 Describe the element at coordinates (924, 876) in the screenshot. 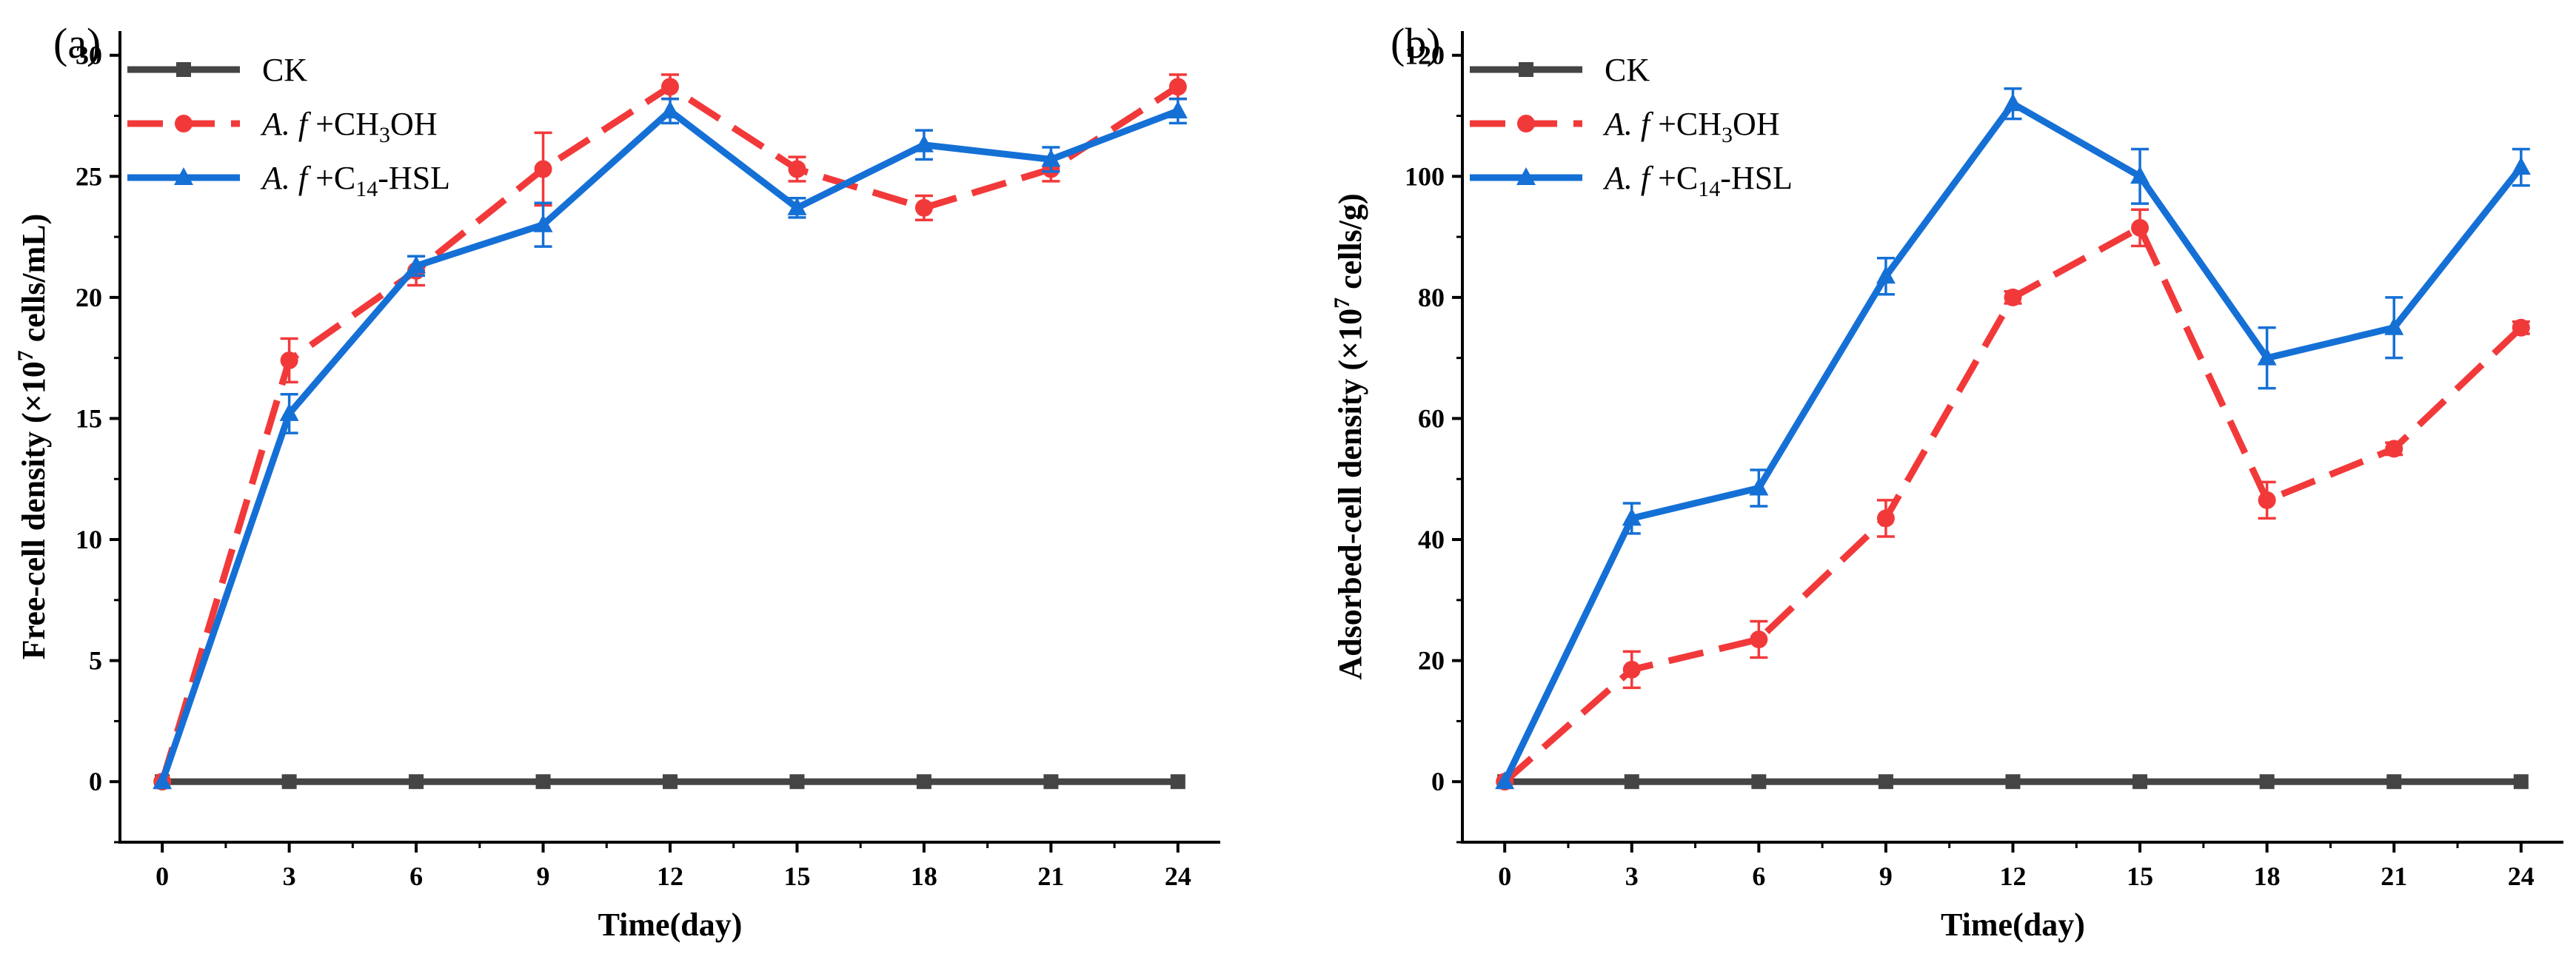

I see `panel-a-x-tick-label: 18` at that location.